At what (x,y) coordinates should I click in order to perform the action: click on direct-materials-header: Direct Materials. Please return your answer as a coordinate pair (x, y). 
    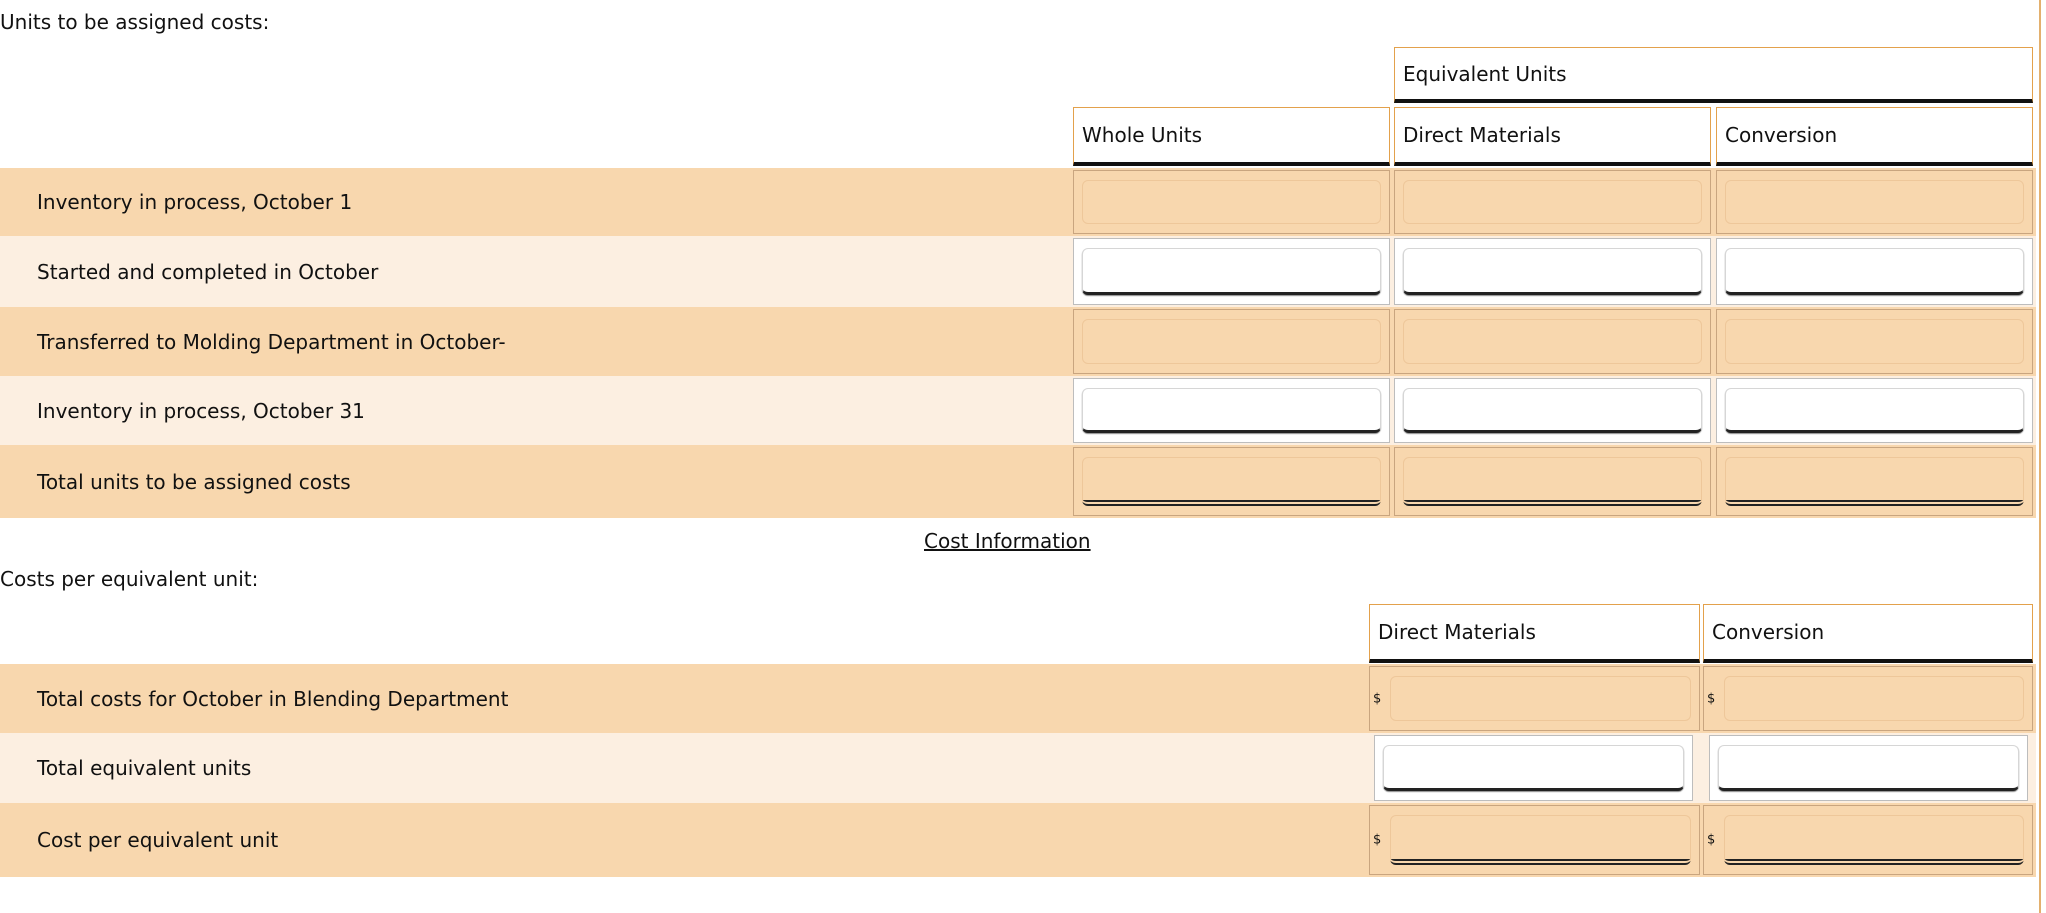
    Looking at the image, I should click on (1552, 136).